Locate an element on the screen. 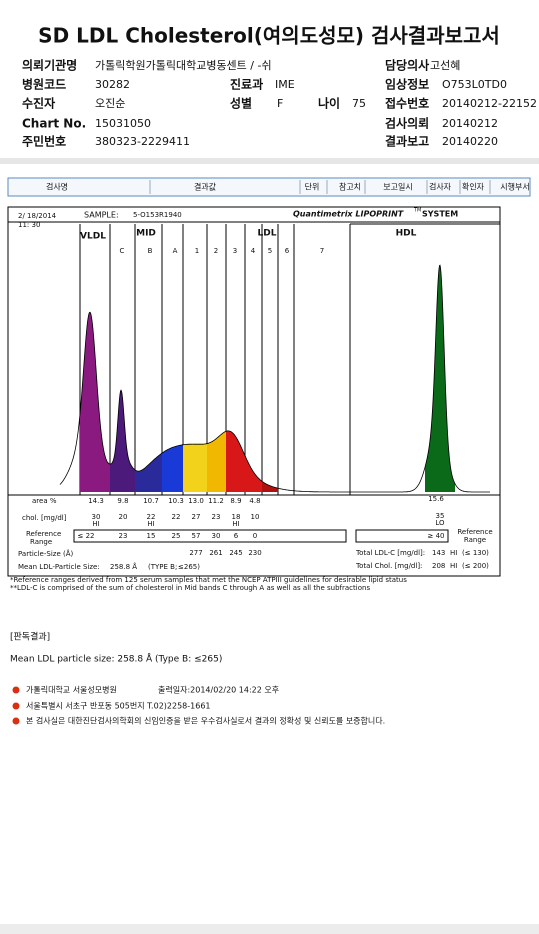 The width and height of the screenshot is (539, 934). field-label: 검사의뢰 is located at coordinates (407, 123).